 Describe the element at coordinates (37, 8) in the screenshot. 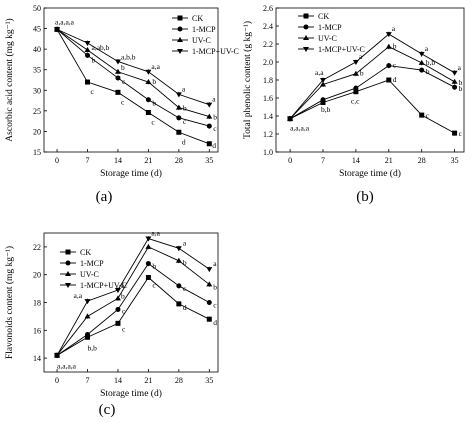

I see `y-tick-label: 50` at that location.